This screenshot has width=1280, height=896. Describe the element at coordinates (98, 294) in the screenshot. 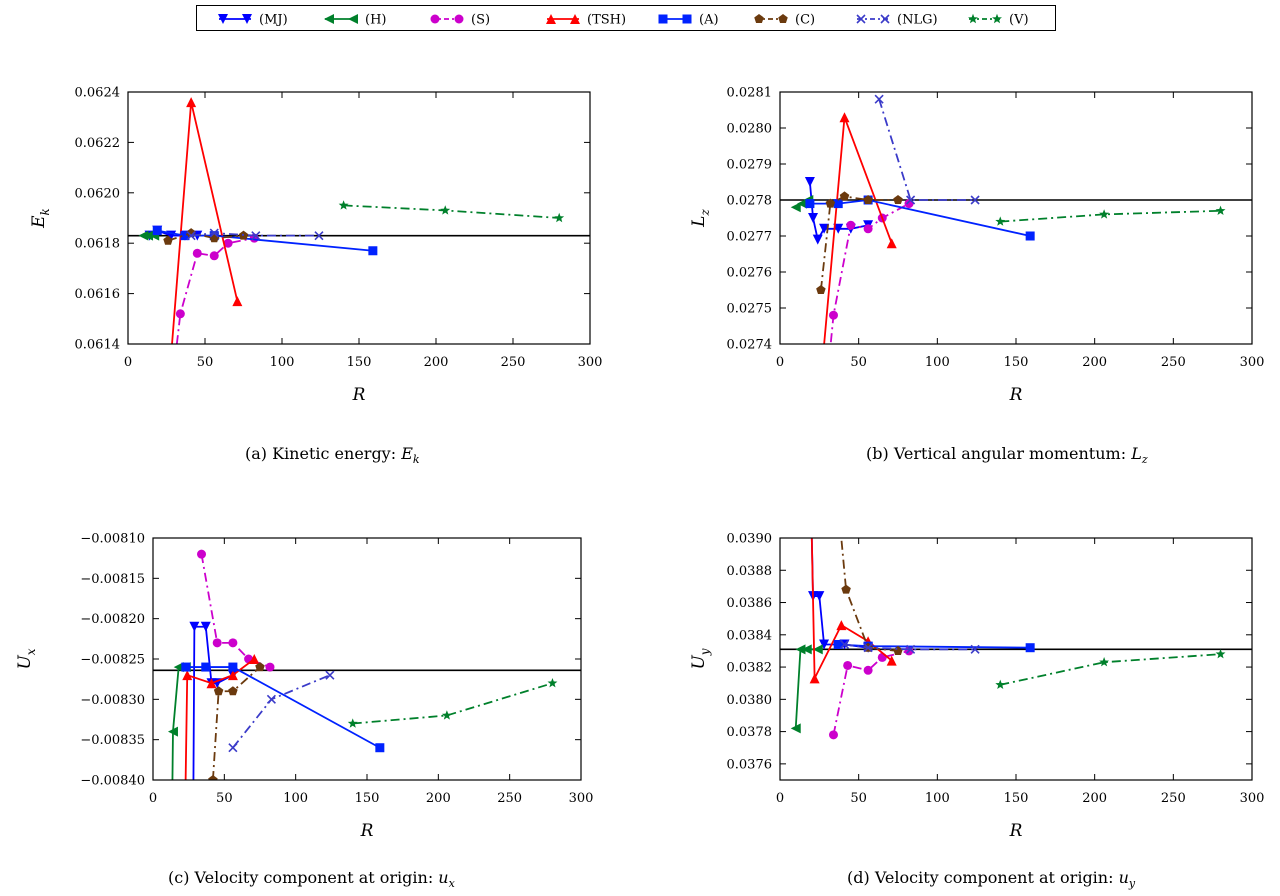

I see `y-tick-label: 0.0616` at that location.